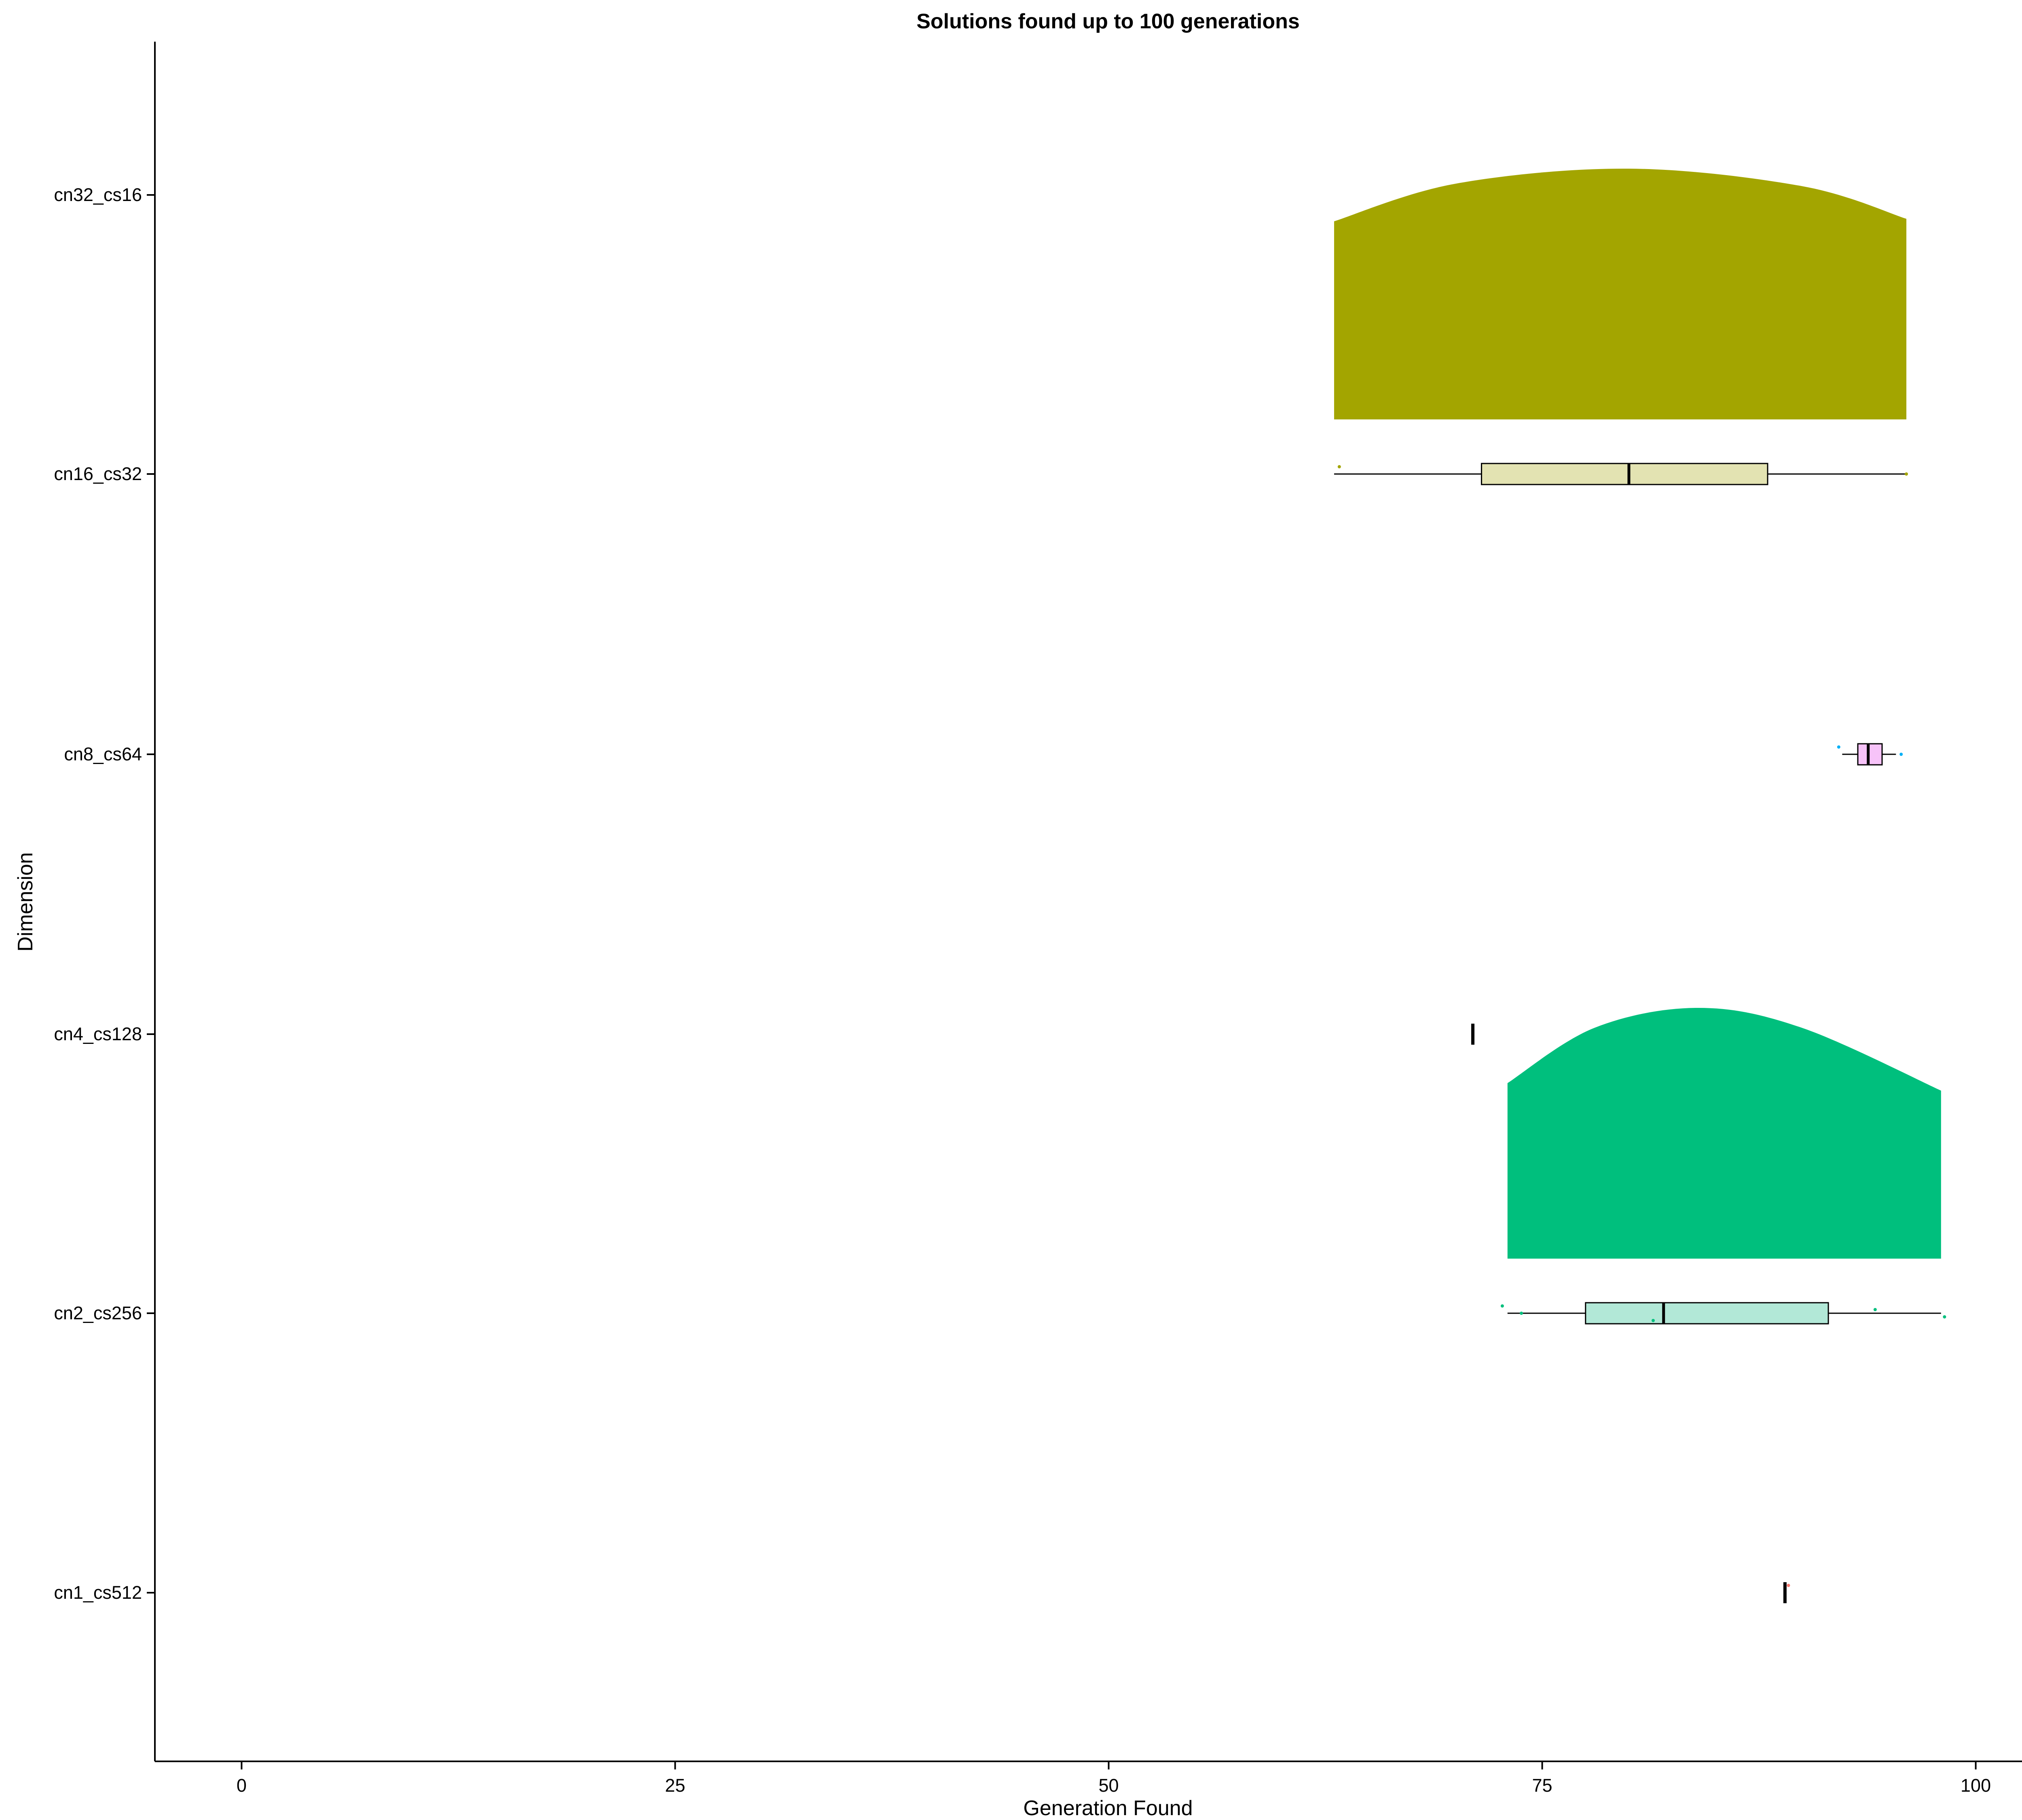 The image size is (2022, 1820). What do you see at coordinates (1108, 1785) in the screenshot?
I see `x-tick-label: 50` at bounding box center [1108, 1785].